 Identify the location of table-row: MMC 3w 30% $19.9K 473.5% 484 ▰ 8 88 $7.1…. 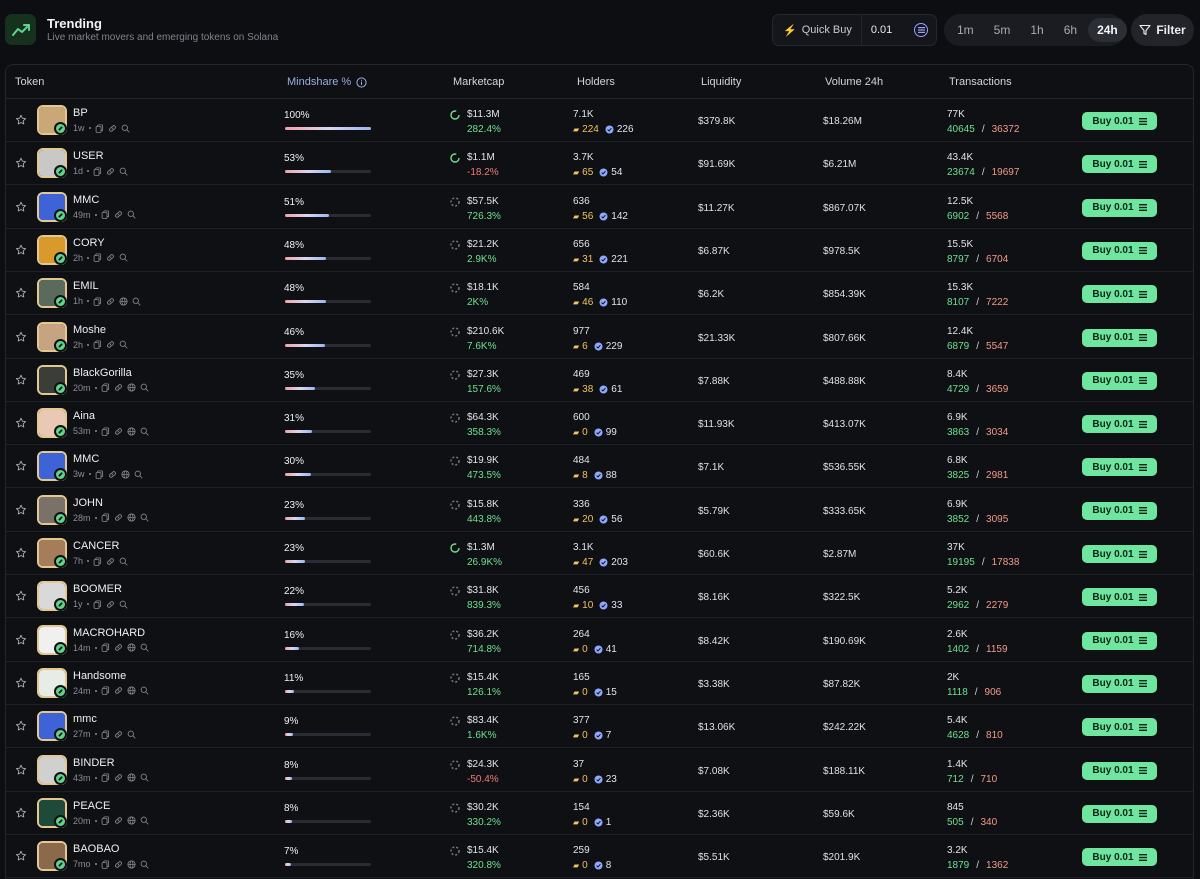
(599, 467).